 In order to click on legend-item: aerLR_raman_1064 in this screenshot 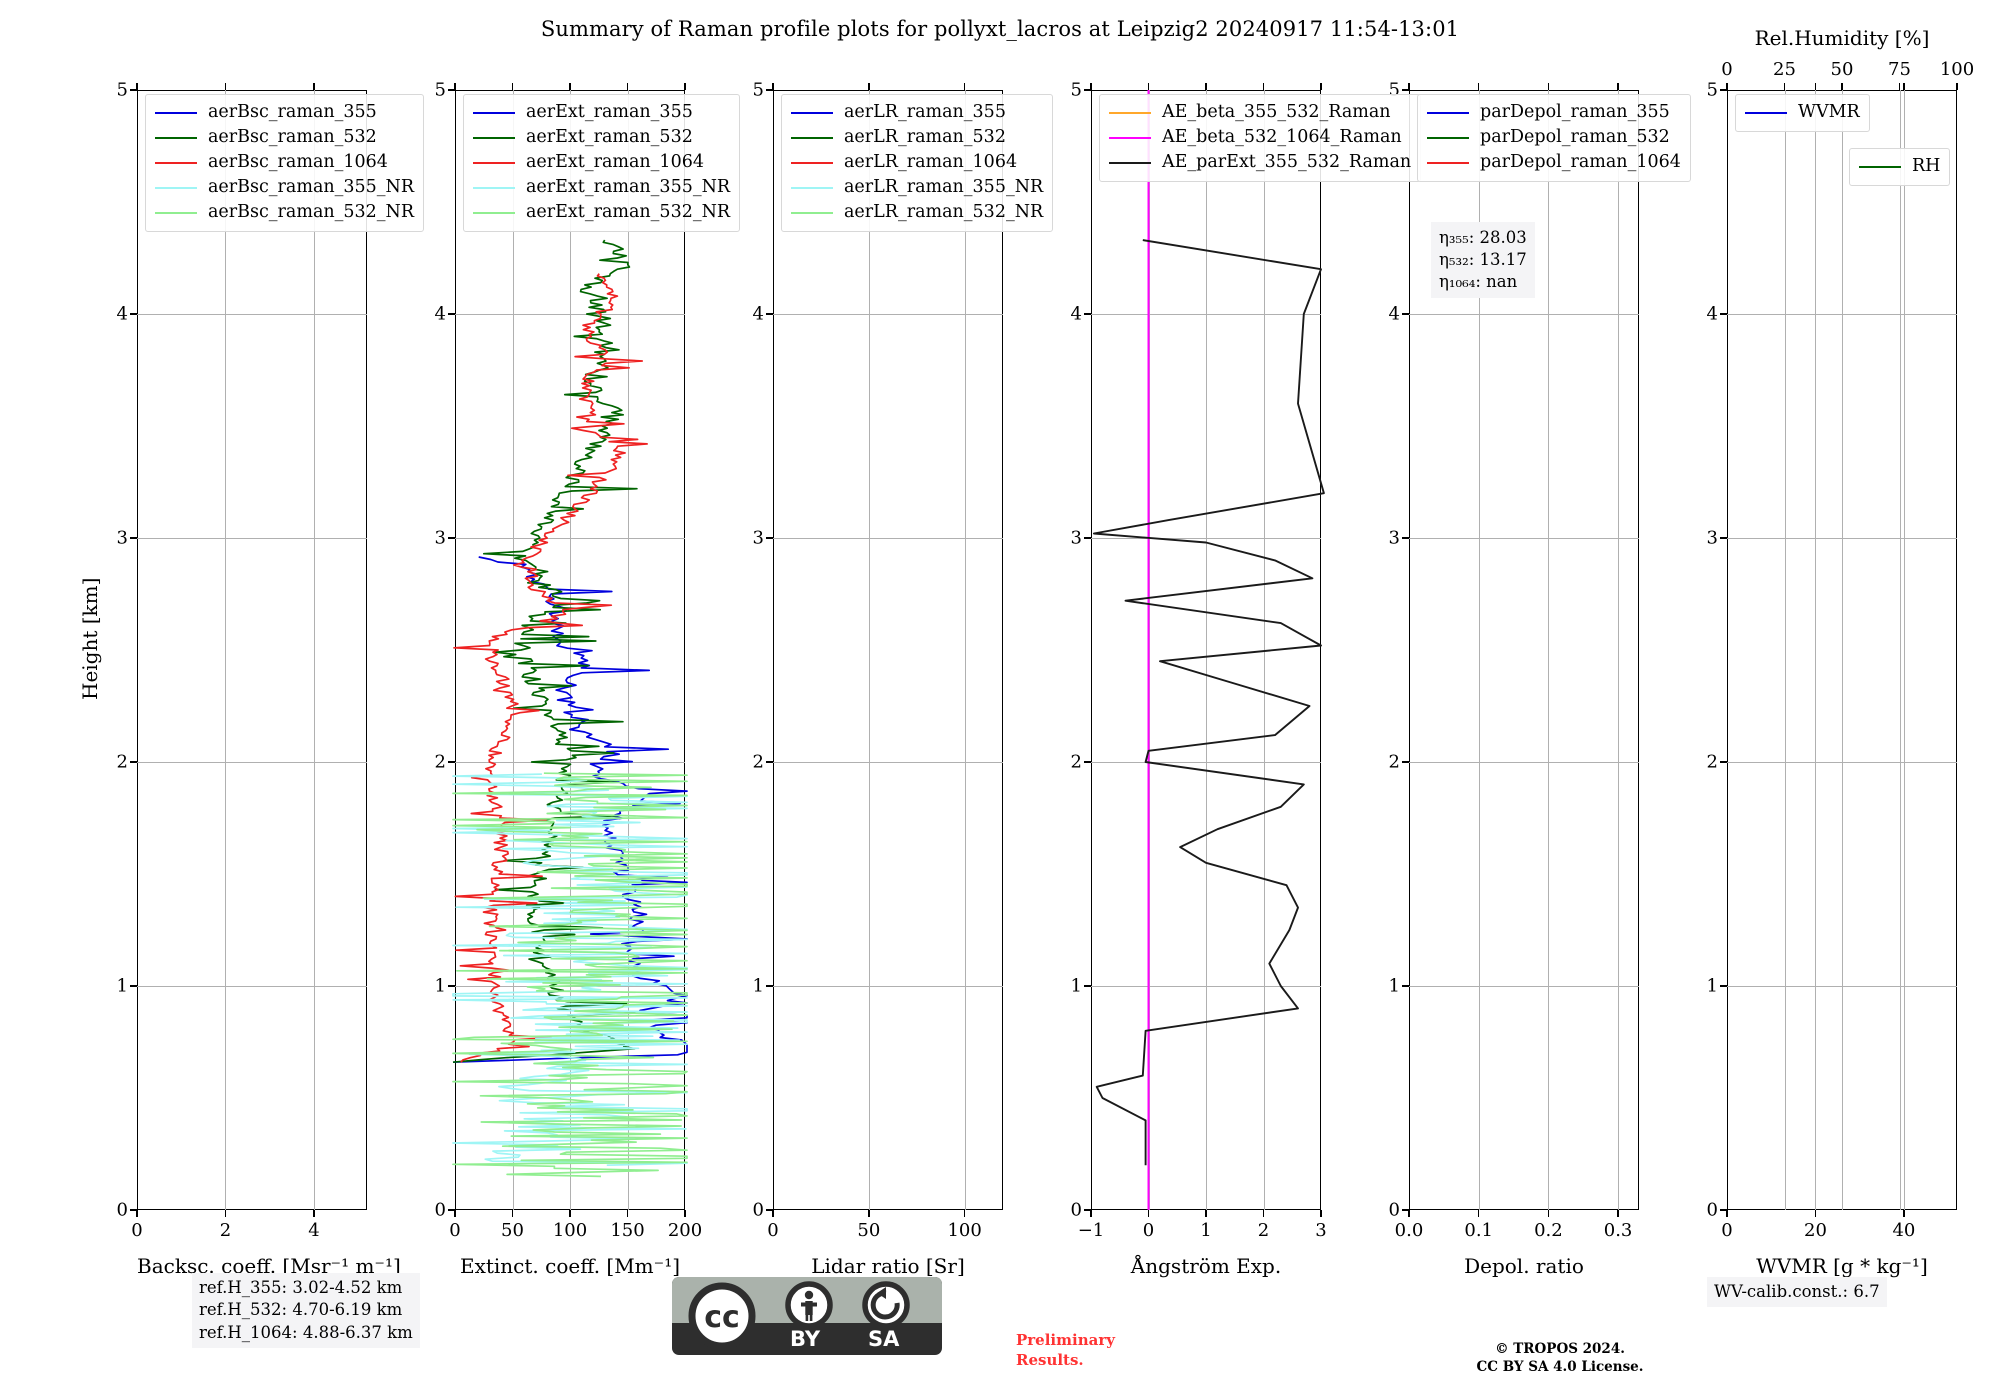, I will do `click(917, 162)`.